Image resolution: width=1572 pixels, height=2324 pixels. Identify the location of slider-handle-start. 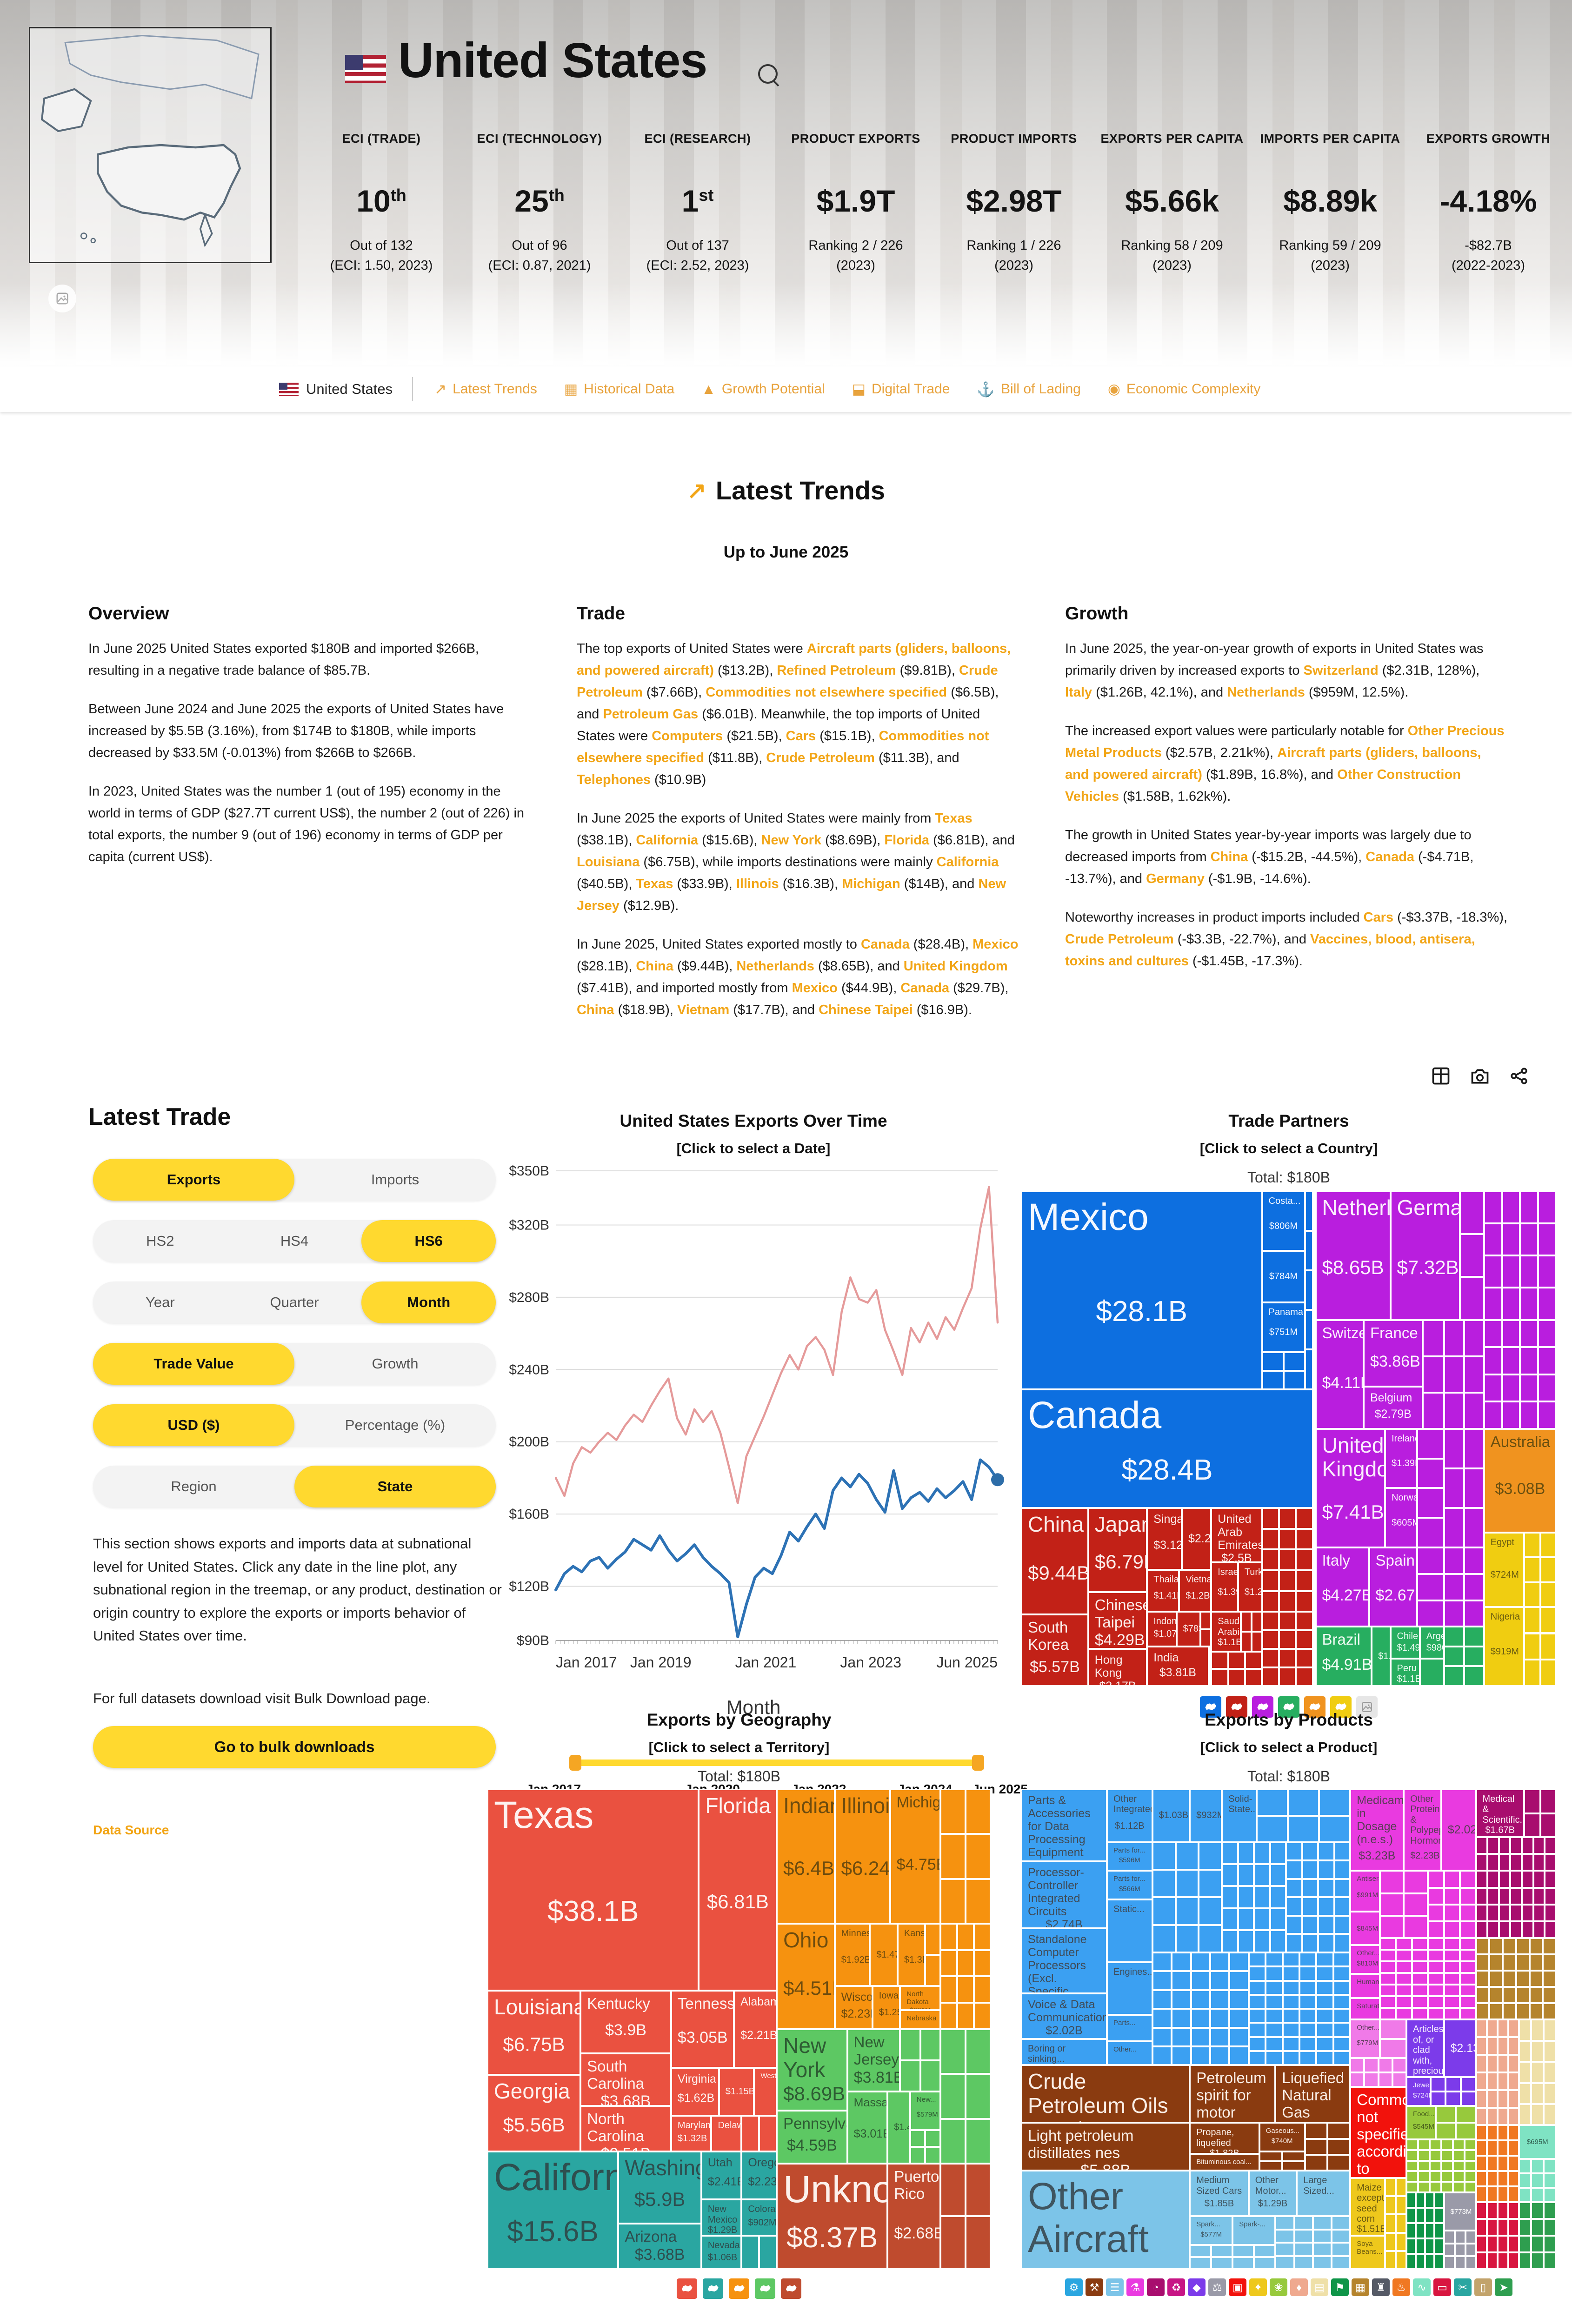
(575, 1763).